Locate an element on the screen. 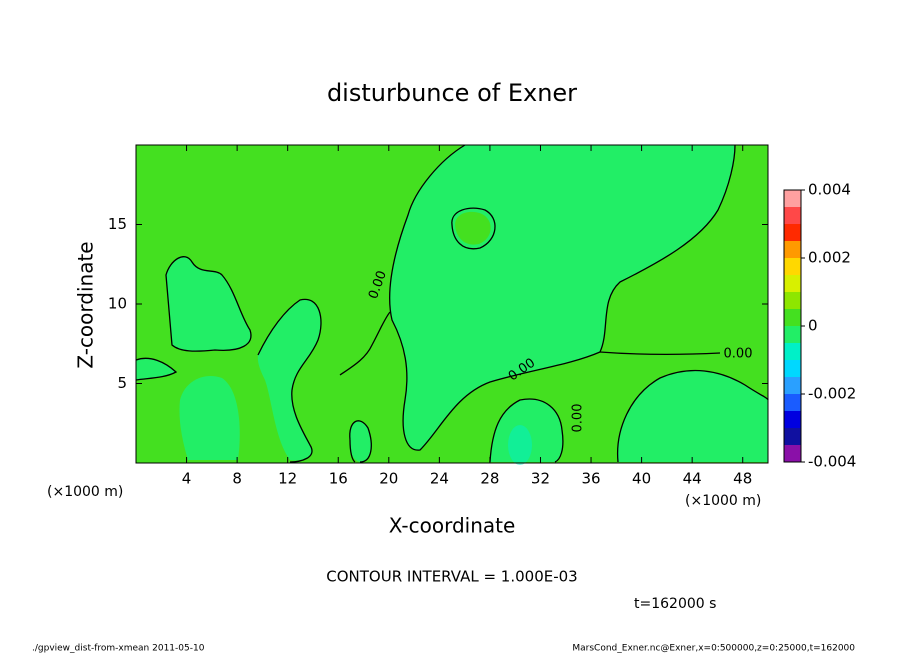 The height and width of the screenshot is (654, 904). x-tick-label: 48 is located at coordinates (742, 479).